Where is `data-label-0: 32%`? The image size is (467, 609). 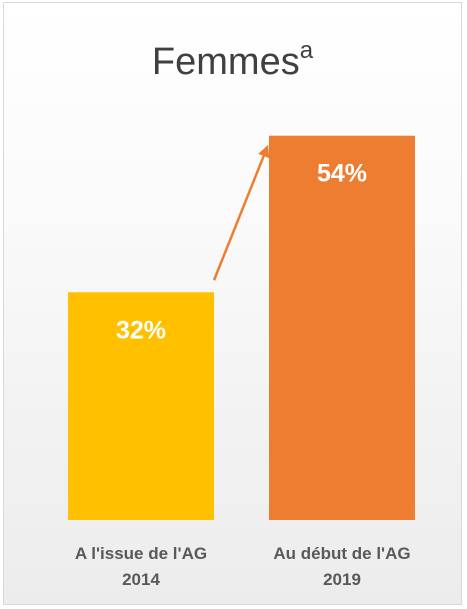 data-label-0: 32% is located at coordinates (141, 330).